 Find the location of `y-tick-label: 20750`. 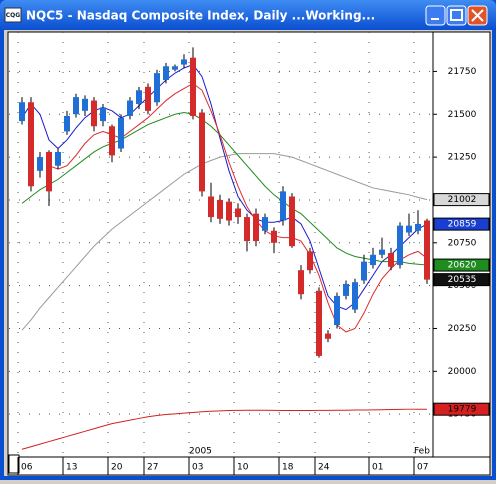

y-tick-label: 20750 is located at coordinates (462, 243).